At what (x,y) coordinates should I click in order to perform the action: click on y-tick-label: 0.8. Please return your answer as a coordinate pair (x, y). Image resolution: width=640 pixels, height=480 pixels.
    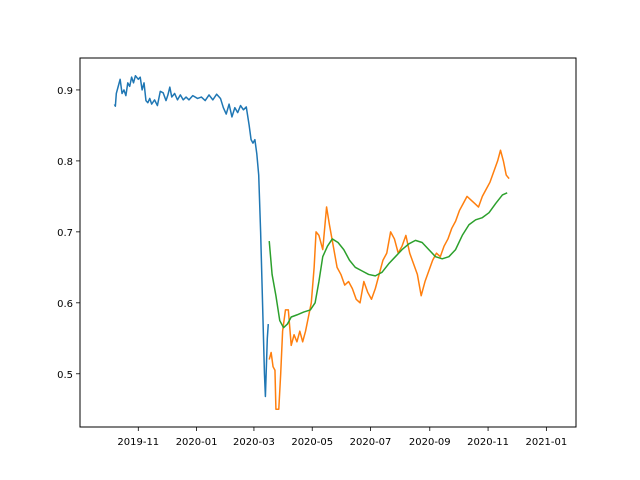
    Looking at the image, I should click on (65, 162).